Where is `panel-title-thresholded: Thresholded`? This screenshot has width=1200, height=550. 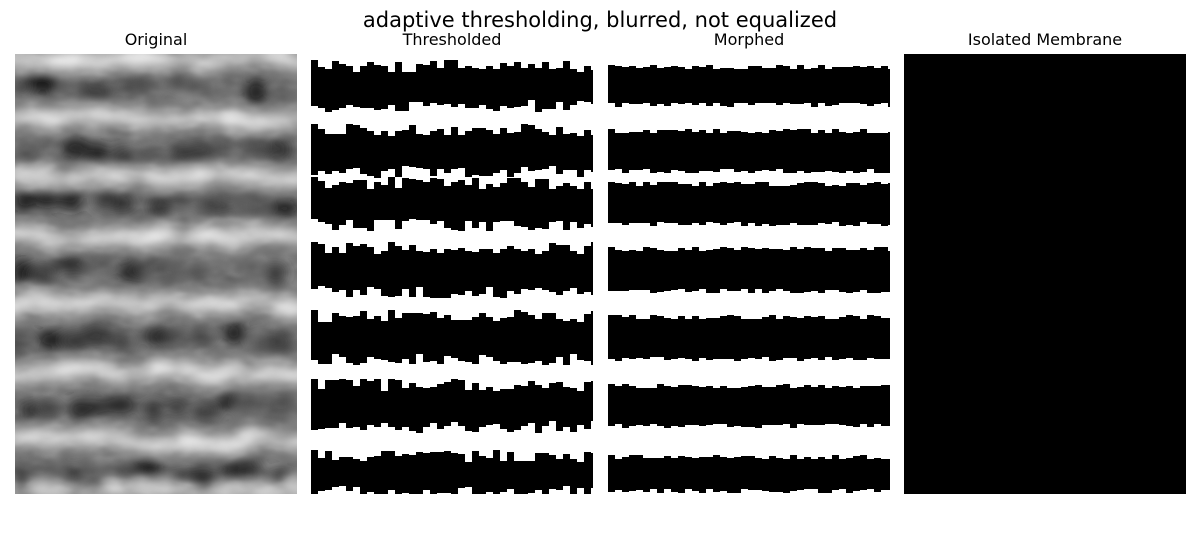
panel-title-thresholded: Thresholded is located at coordinates (452, 39).